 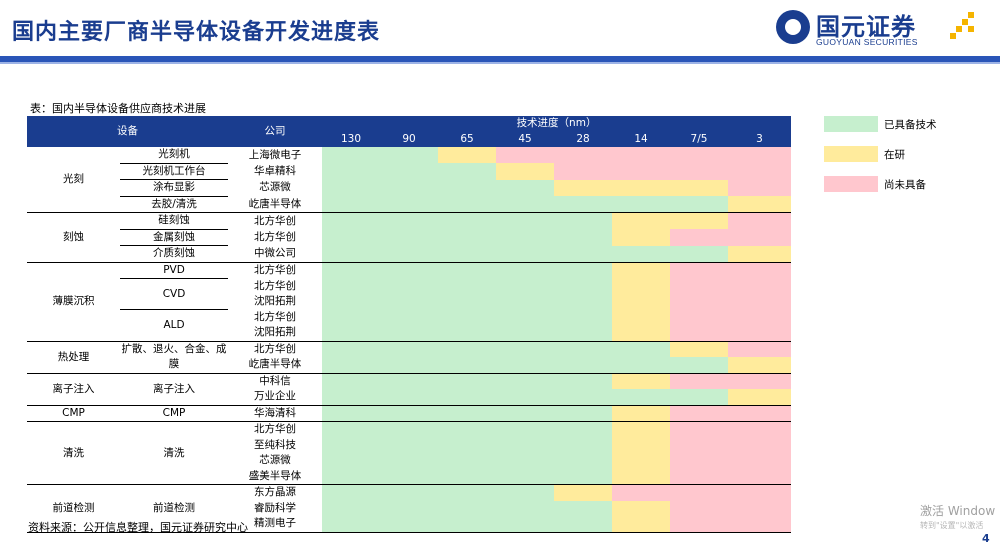 I want to click on equipment-cell: 去胶/清洗, so click(x=174, y=204).